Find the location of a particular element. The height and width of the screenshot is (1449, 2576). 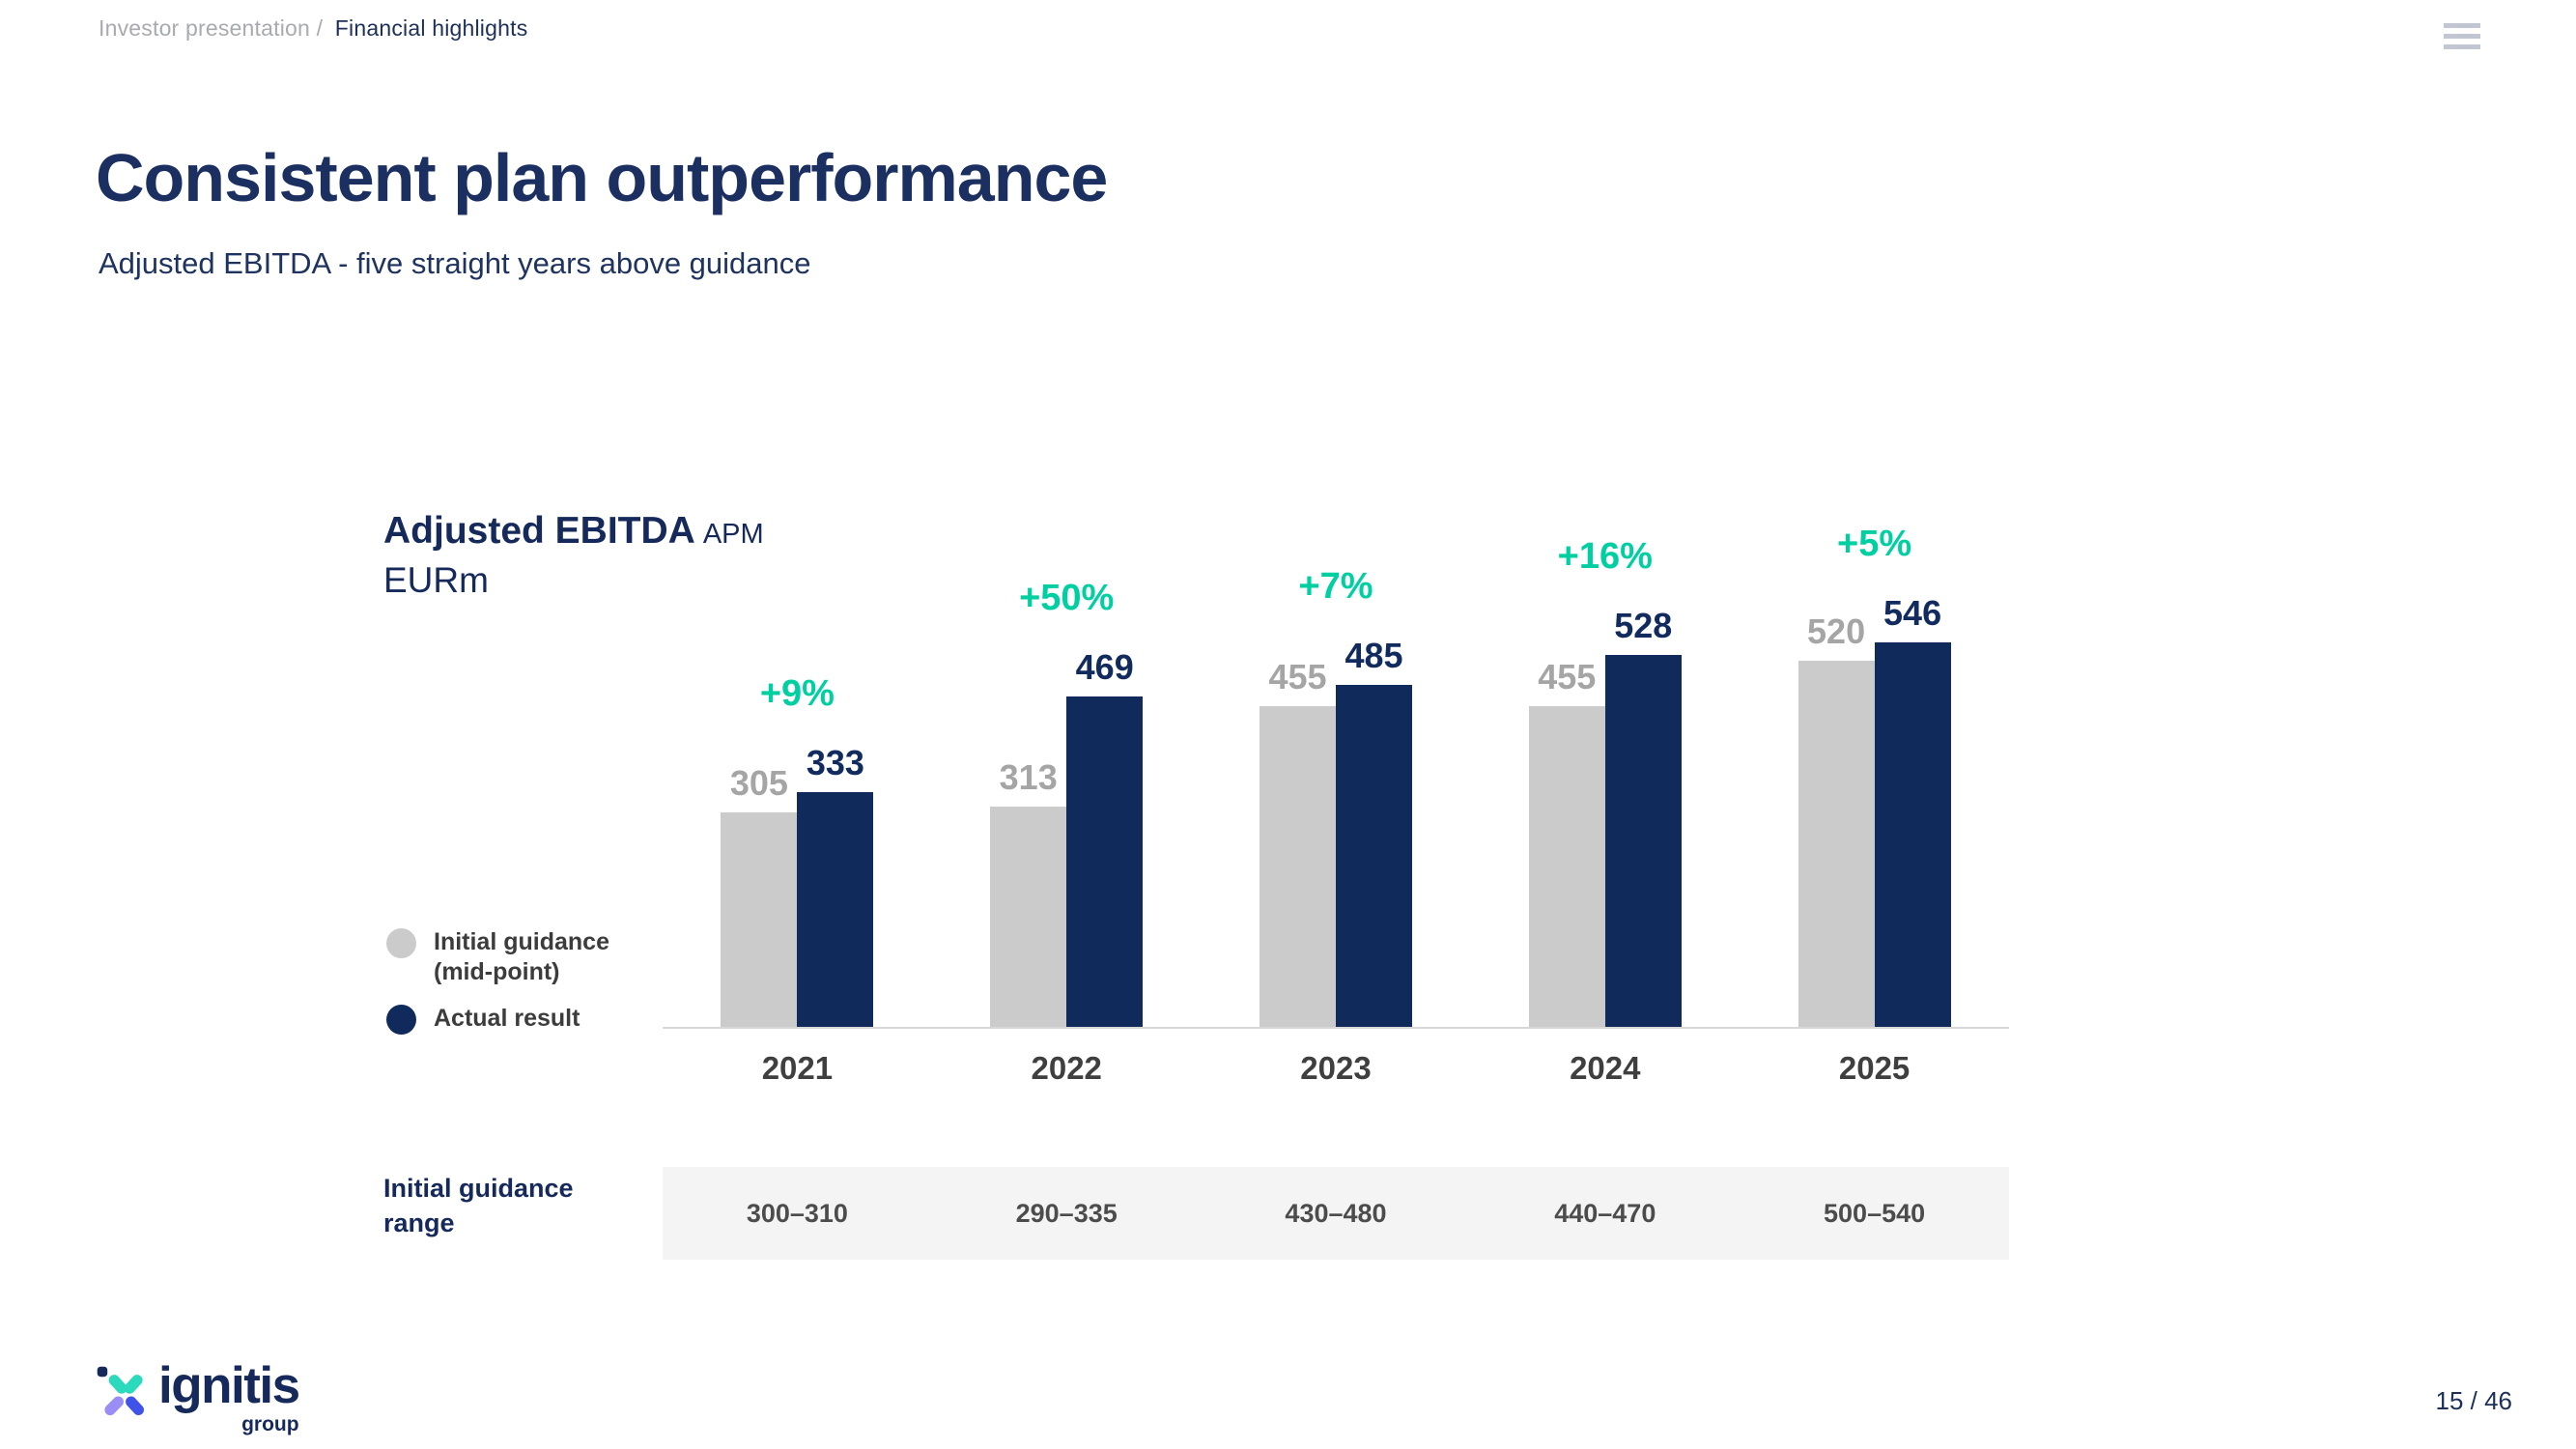

guidance-bar-col-2025: 520 is located at coordinates (1836, 820).